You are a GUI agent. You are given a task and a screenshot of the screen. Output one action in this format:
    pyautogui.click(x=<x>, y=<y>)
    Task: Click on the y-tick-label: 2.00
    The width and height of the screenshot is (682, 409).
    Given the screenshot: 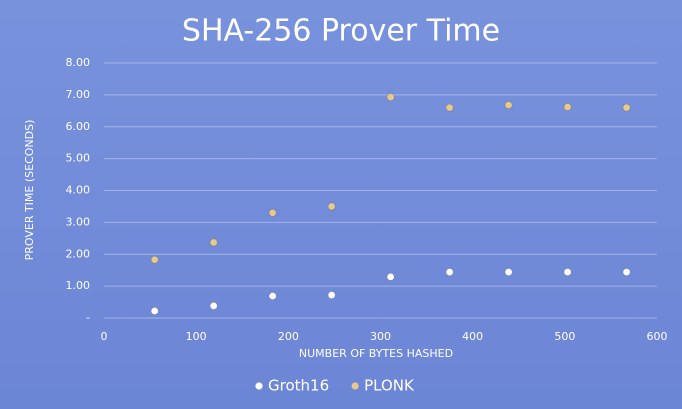 What is the action you would take?
    pyautogui.click(x=78, y=253)
    